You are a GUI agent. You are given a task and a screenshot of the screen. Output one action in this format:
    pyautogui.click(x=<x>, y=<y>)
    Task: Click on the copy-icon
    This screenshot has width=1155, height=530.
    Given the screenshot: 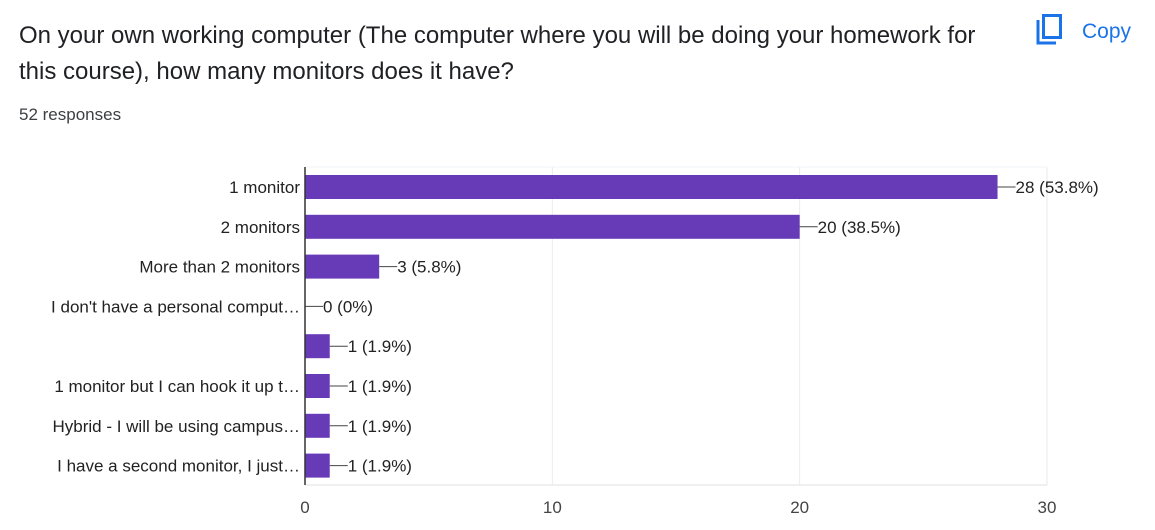 What is the action you would take?
    pyautogui.click(x=1050, y=32)
    